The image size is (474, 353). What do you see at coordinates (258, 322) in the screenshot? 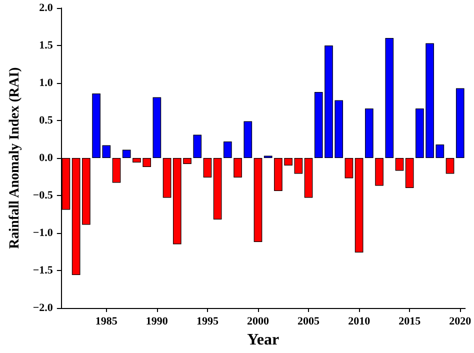
I see `x-tick-label: 2000` at bounding box center [258, 322].